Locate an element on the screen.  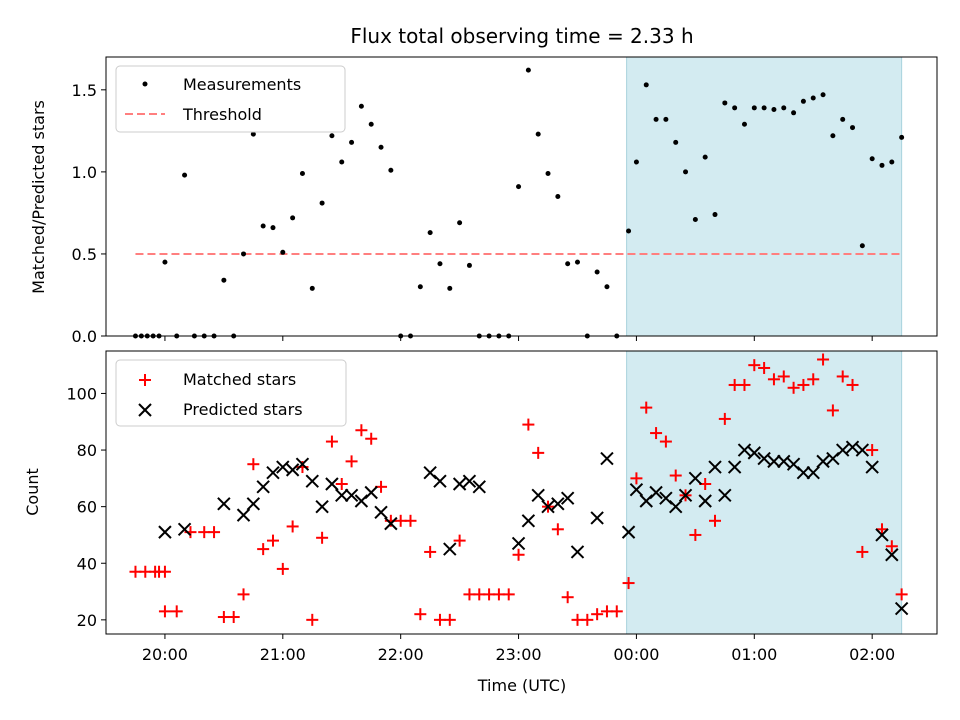
x-tick-label: 23:00 is located at coordinates (518, 654).